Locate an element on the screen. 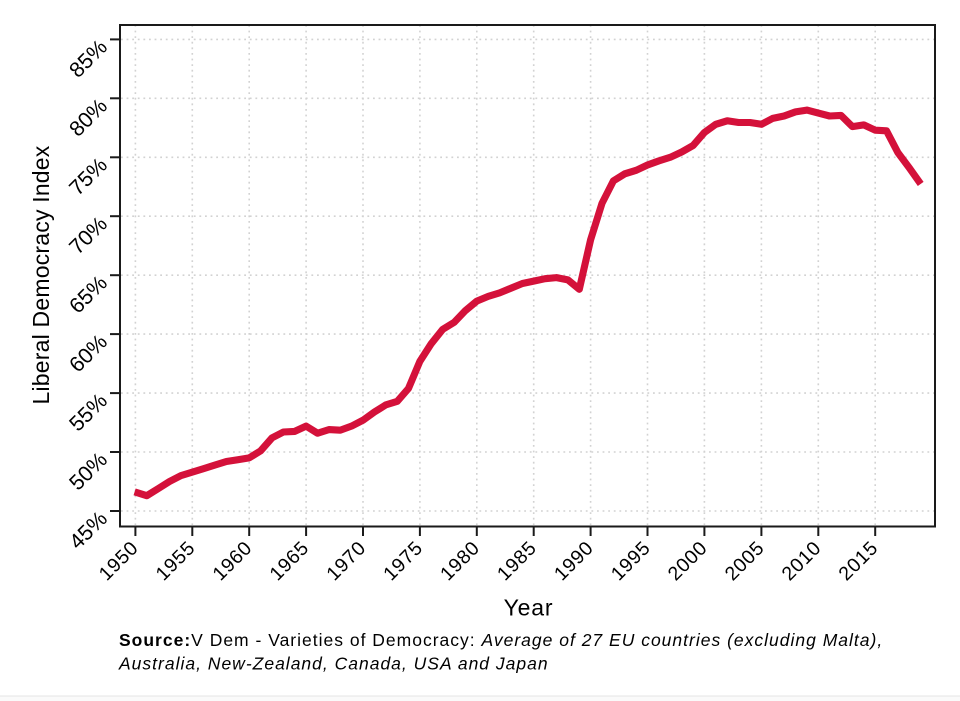  svg-text: Year is located at coordinates (529, 608).